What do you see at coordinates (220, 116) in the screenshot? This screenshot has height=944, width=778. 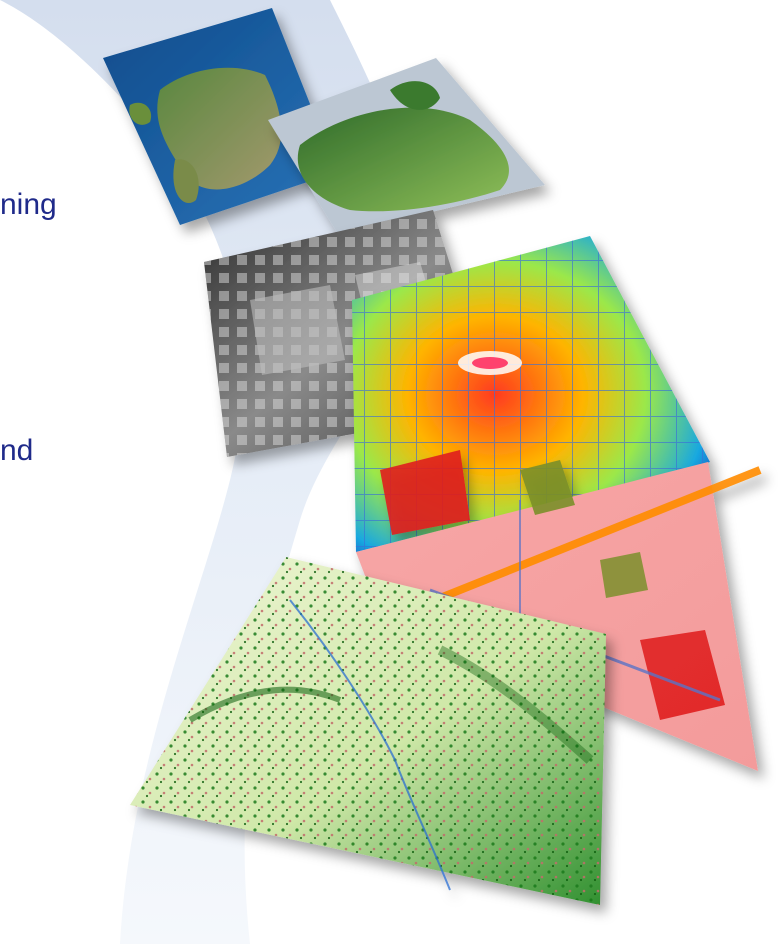 I see `europe-satellite-map` at bounding box center [220, 116].